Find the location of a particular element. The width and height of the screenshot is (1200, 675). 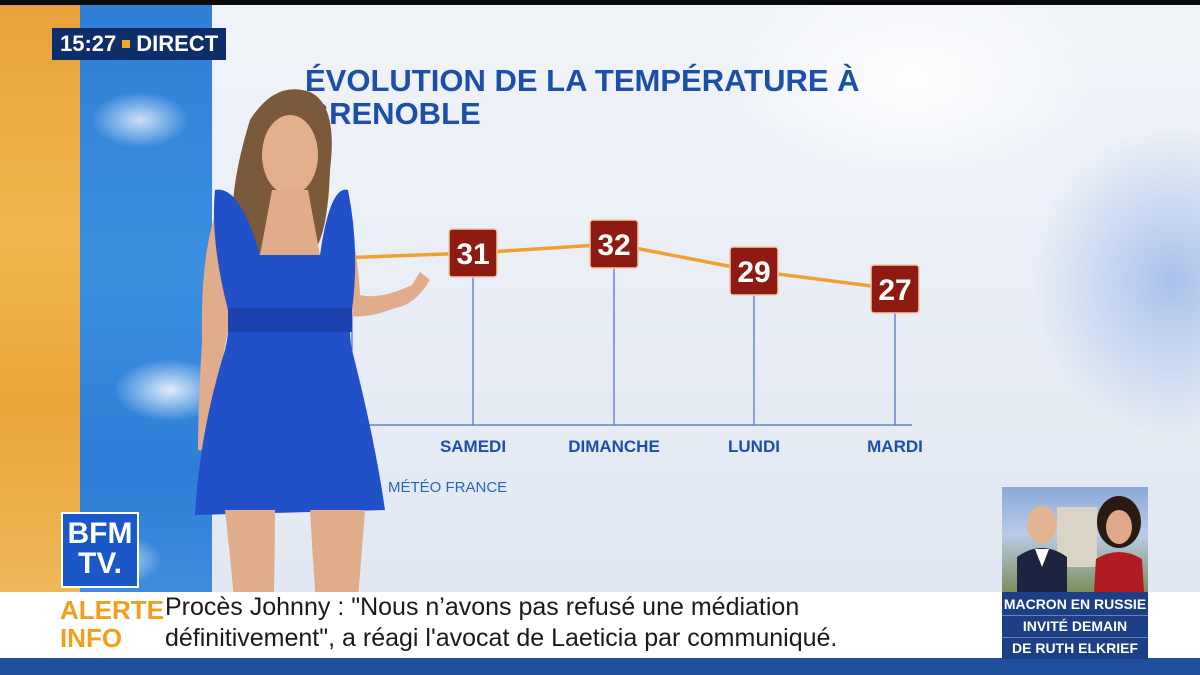

temp-value-mardi: 27 is located at coordinates (894, 290).